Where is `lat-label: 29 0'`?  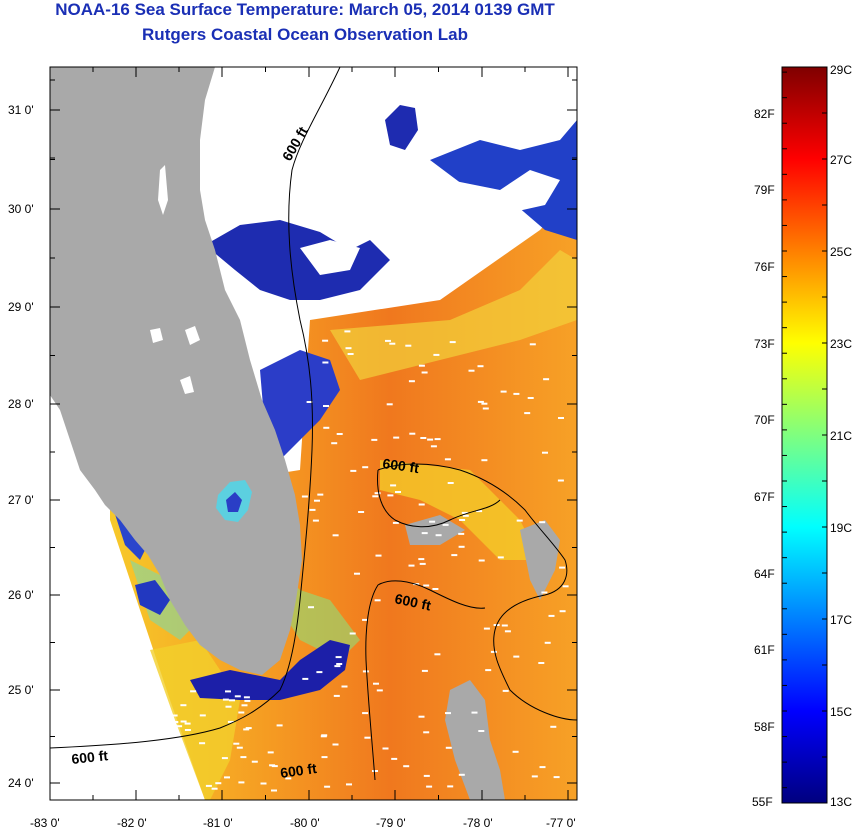
lat-label: 29 0' is located at coordinates (21, 307).